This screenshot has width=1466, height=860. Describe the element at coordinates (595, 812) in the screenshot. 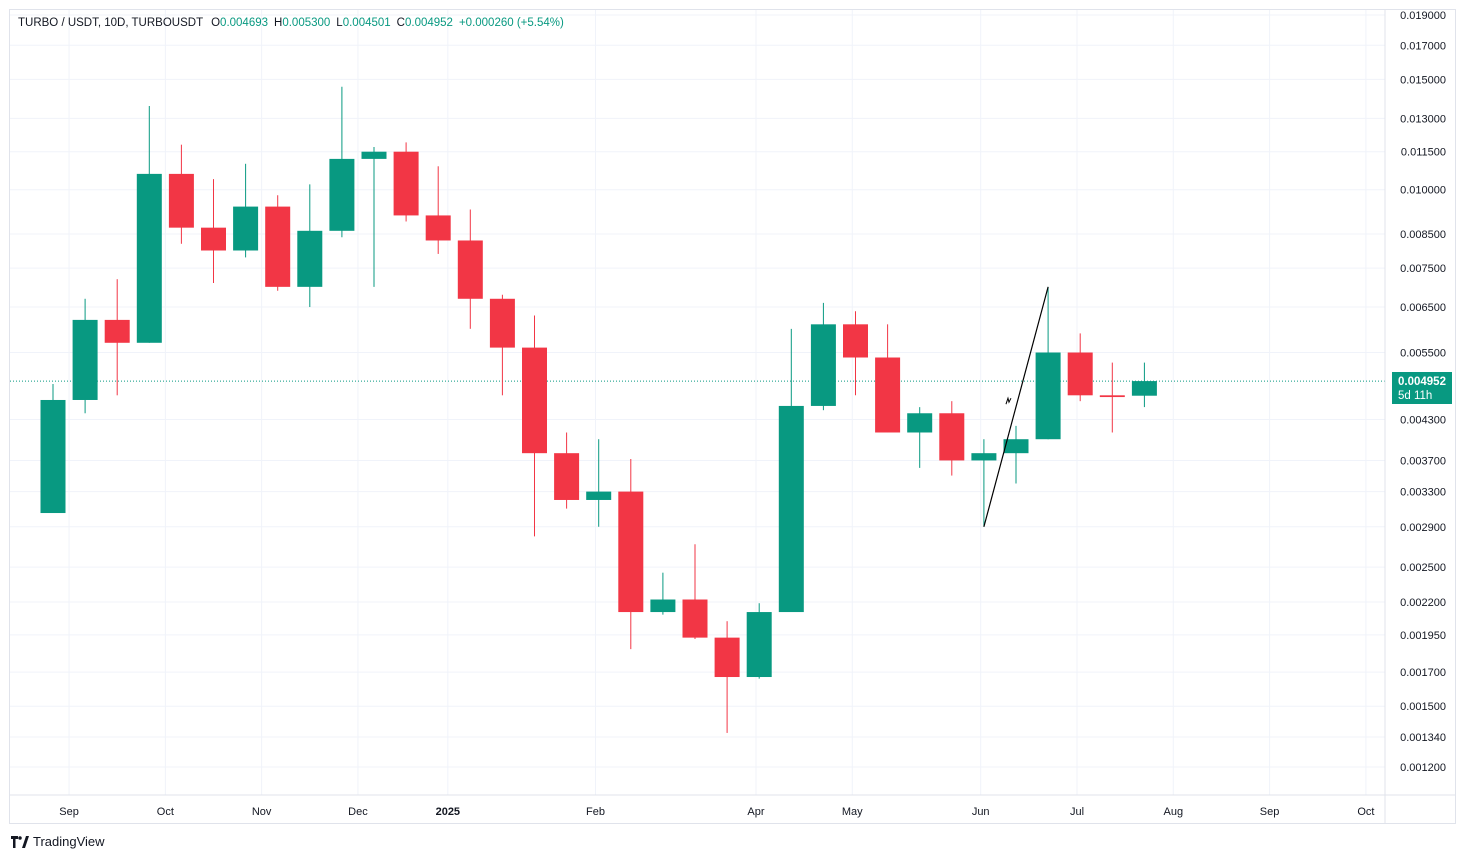

I see `x-tick-label: Feb` at that location.